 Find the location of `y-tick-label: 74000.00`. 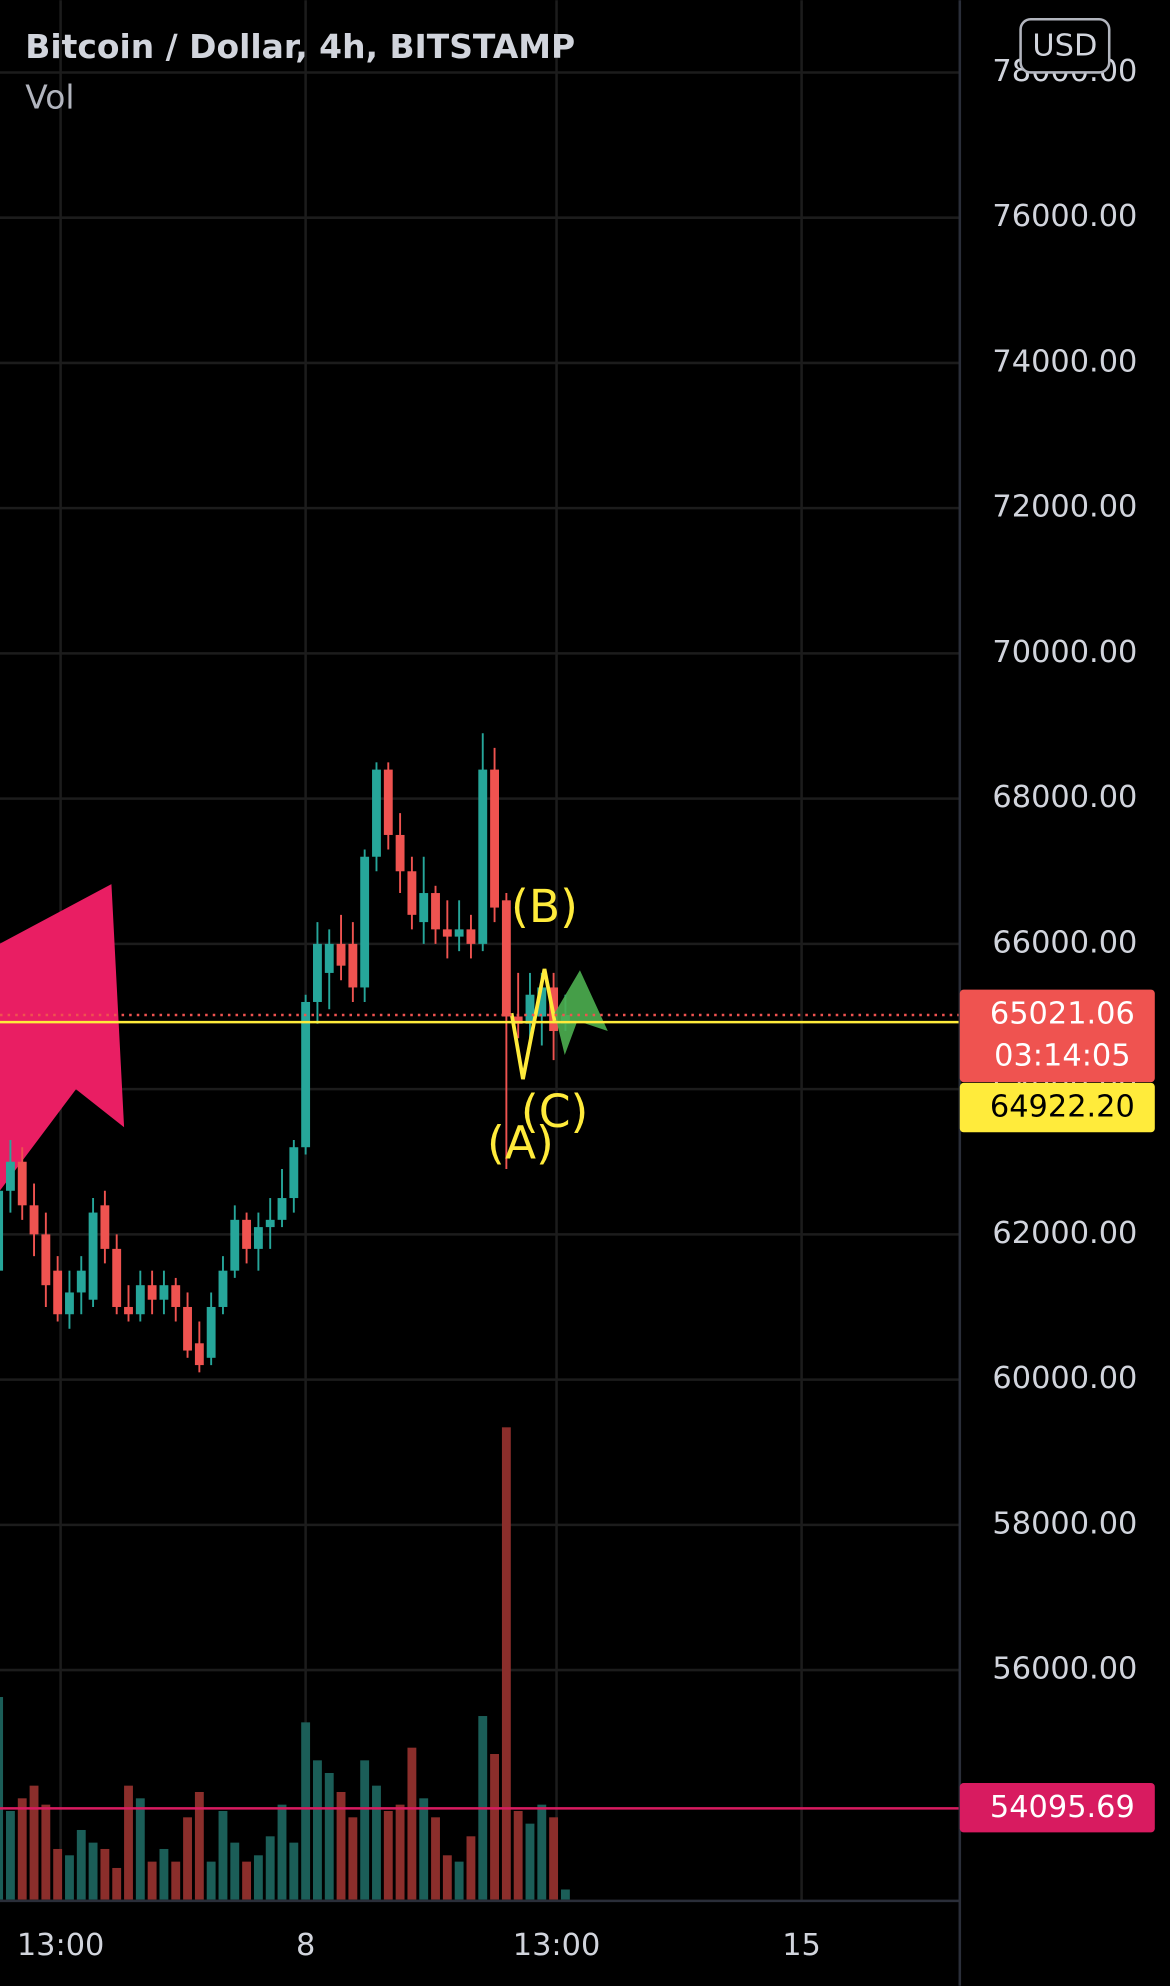

y-tick-label: 74000.00 is located at coordinates (1064, 361).